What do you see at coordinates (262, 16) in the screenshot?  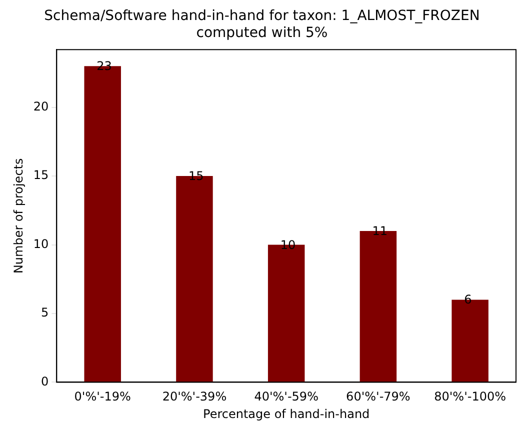 I see `text: Schema/Software hand-in-hand for taxon: 1_ALMOST_FROZEN` at bounding box center [262, 16].